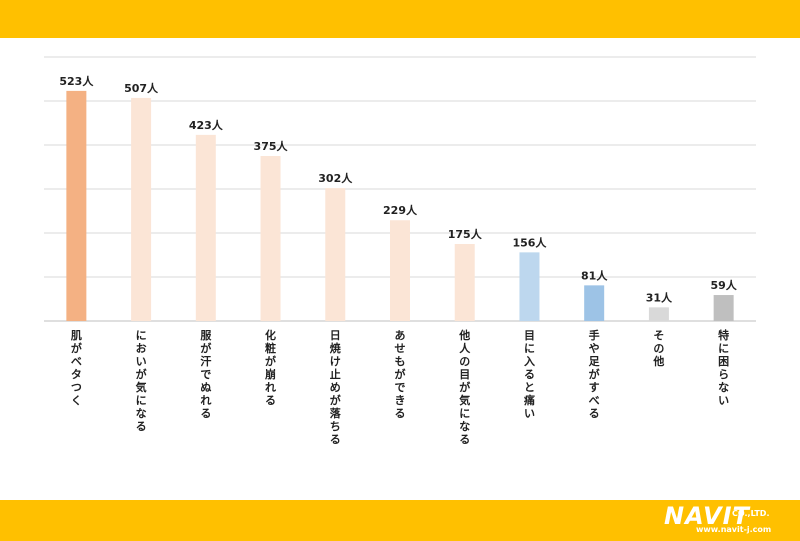  I want to click on value-label: 175人, so click(465, 234).